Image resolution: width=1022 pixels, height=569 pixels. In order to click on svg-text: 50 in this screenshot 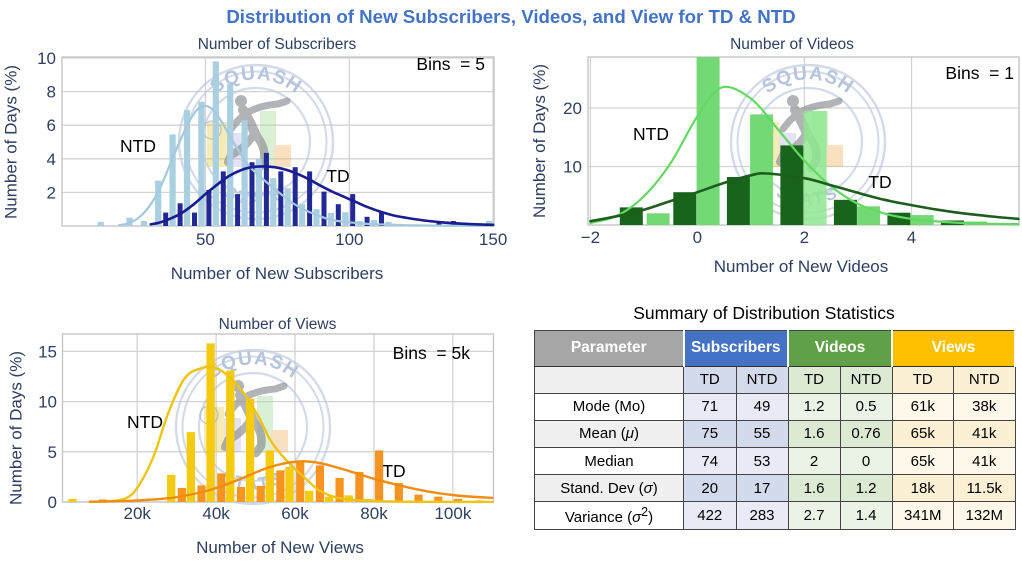, I will do `click(205, 239)`.